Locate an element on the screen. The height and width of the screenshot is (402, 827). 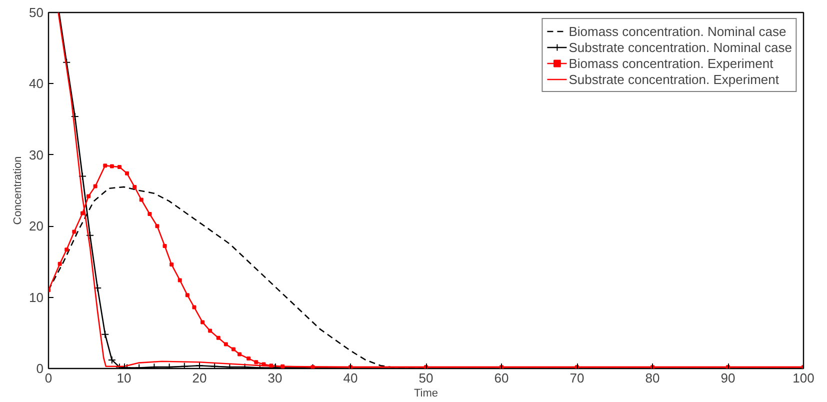
x-tick-label: 30 is located at coordinates (275, 378).